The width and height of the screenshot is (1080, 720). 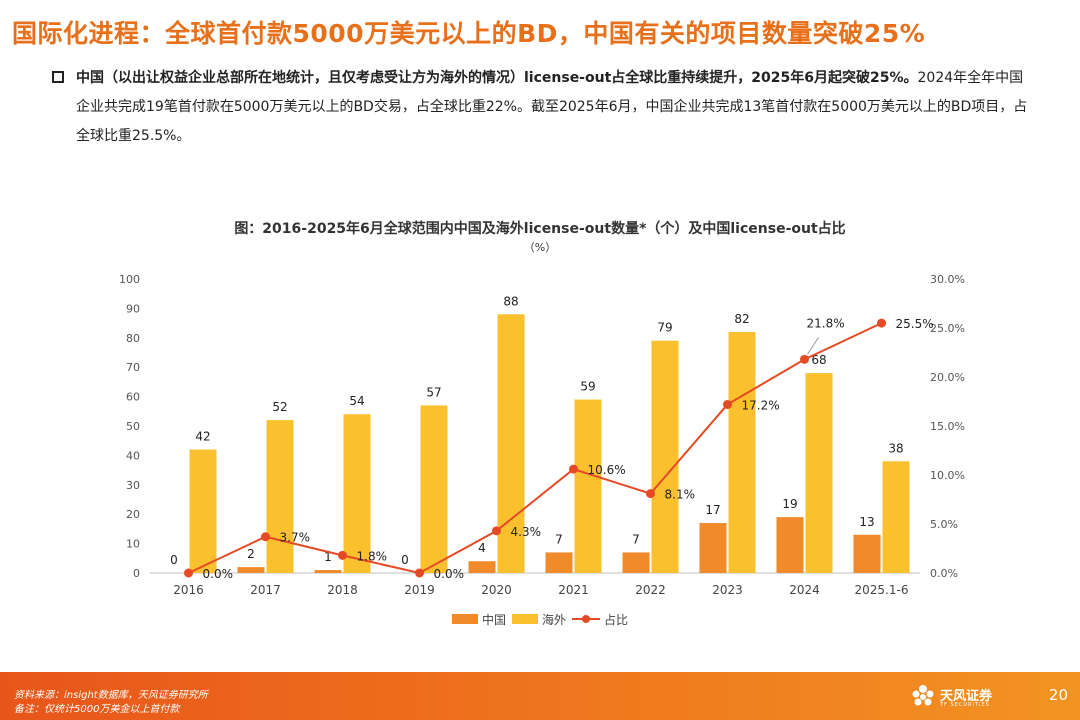 What do you see at coordinates (712, 510) in the screenshot?
I see `bar-china-label: 17` at bounding box center [712, 510].